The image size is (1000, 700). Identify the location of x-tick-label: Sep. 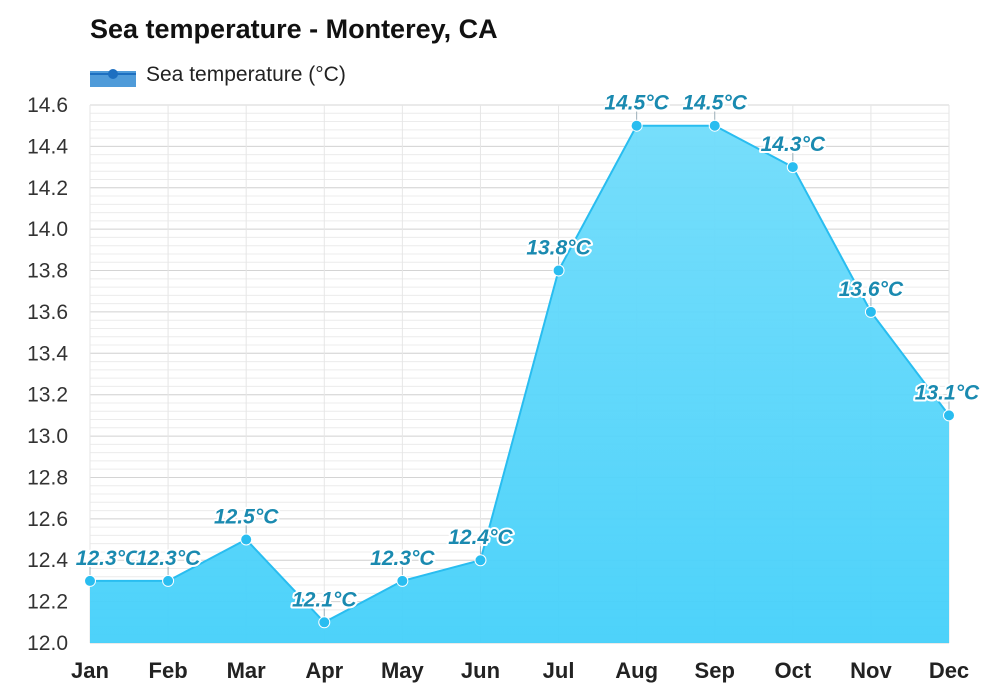
(715, 670).